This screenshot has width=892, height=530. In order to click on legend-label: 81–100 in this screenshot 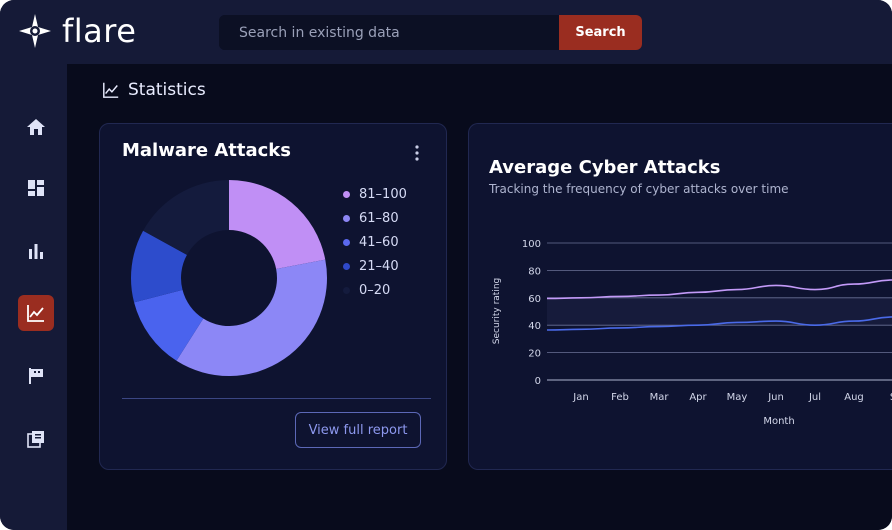, I will do `click(383, 194)`.